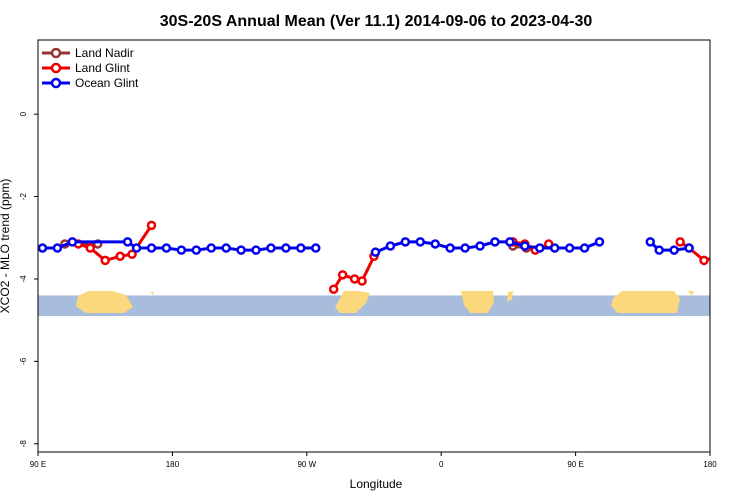 The height and width of the screenshot is (500, 750). What do you see at coordinates (441, 464) in the screenshot?
I see `x-tick-label: 0` at bounding box center [441, 464].